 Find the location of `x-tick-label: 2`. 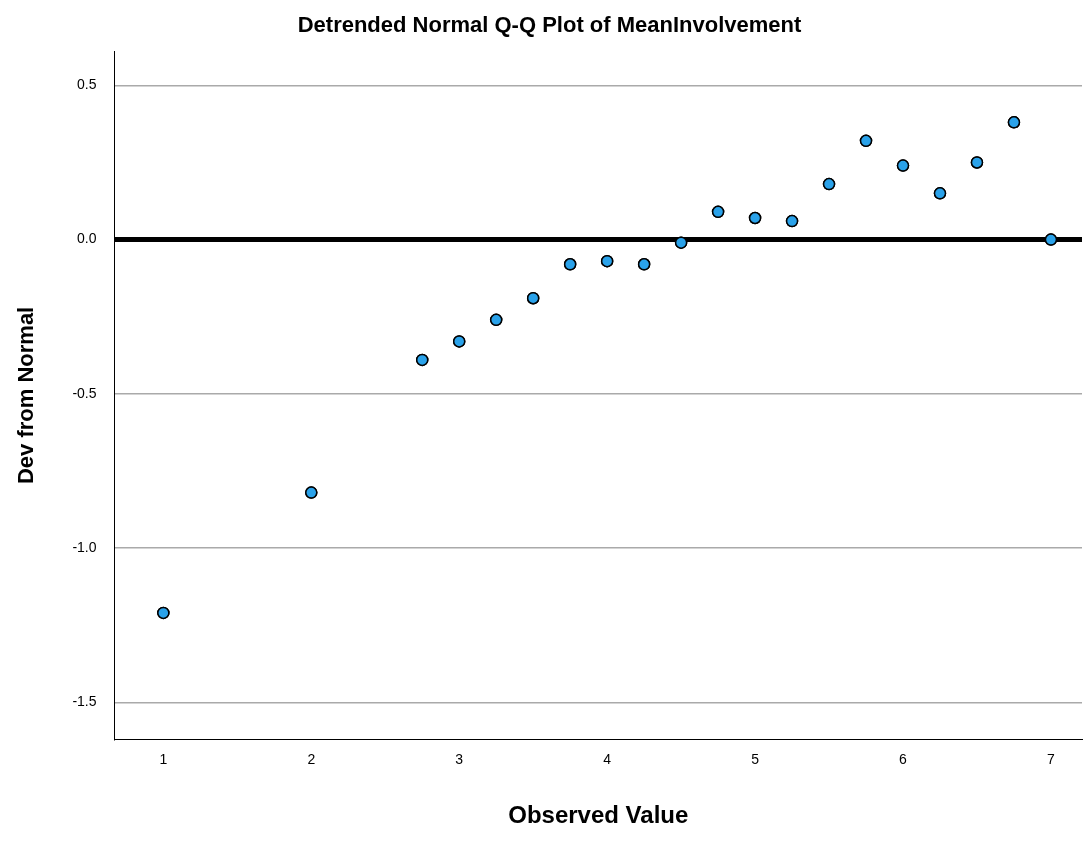

x-tick-label: 2 is located at coordinates (311, 758).